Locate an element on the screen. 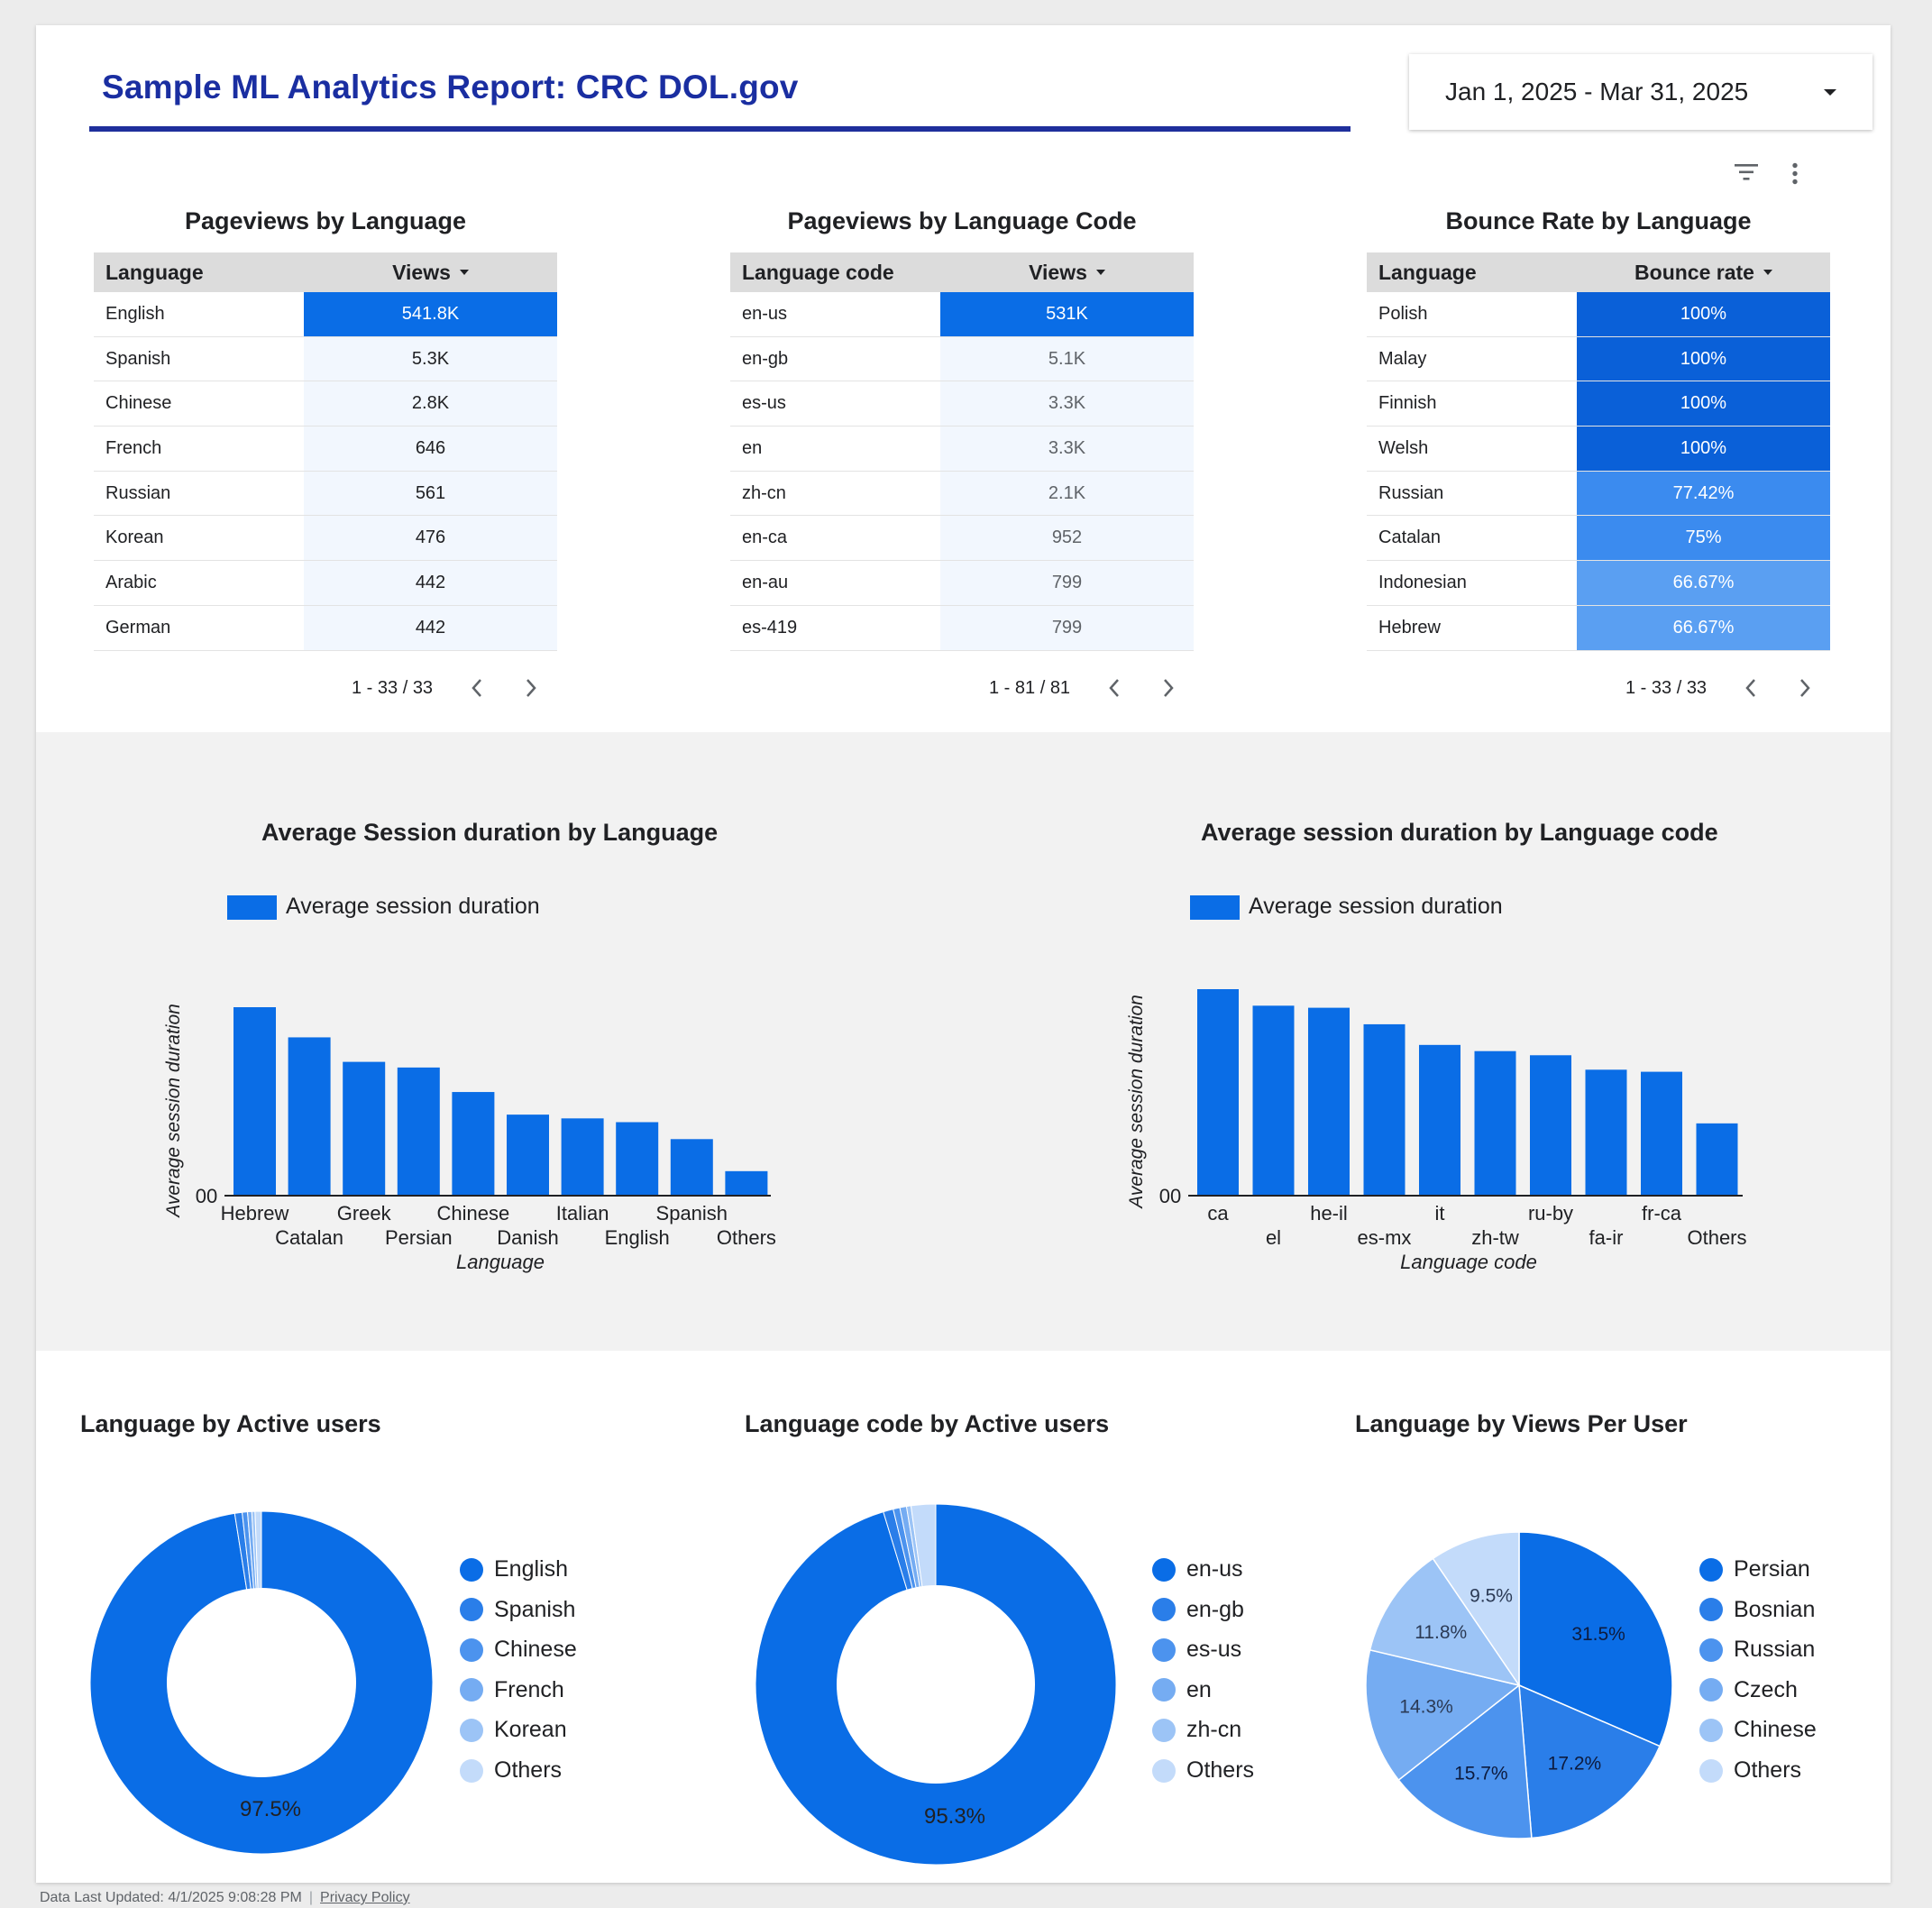 This screenshot has height=1908, width=1932. legend-item: Bosnian is located at coordinates (1757, 1610).